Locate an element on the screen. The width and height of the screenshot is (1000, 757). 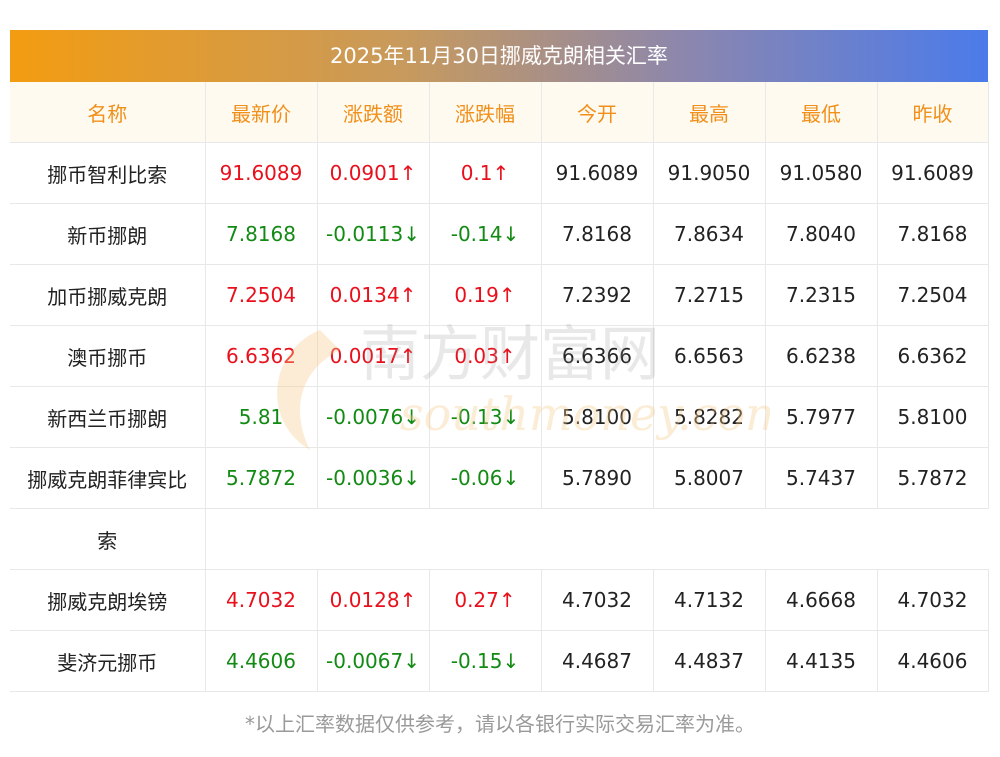
change-amount: -0.0113↓ is located at coordinates (373, 234).